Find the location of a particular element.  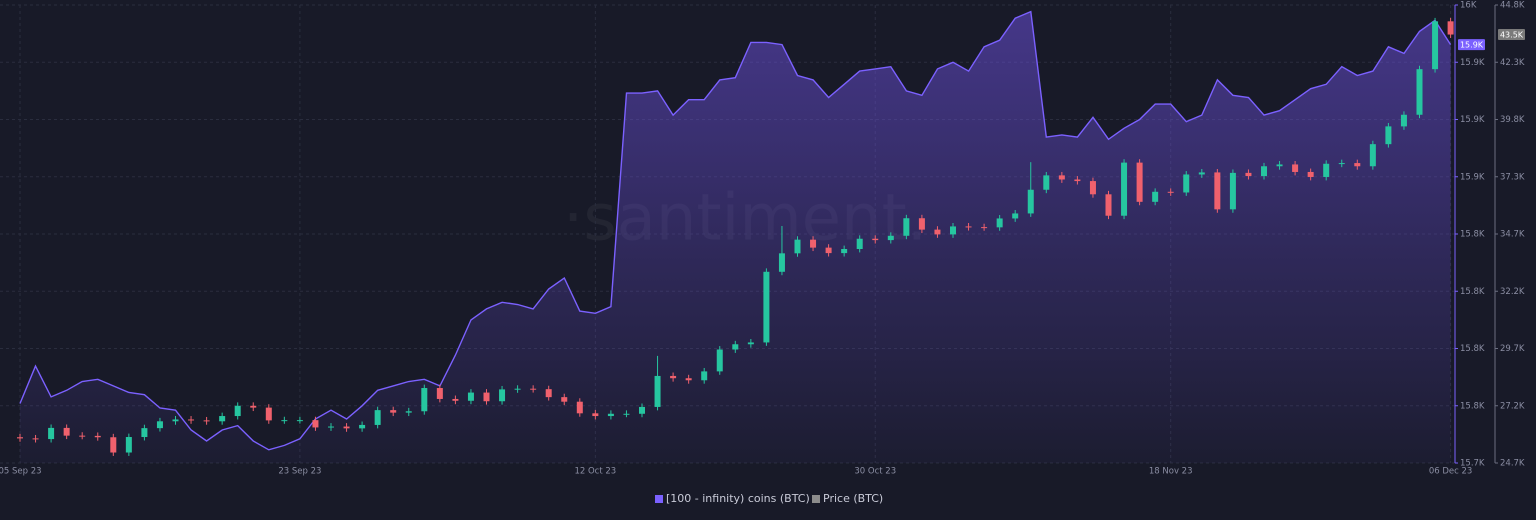

x-tick-label: 18 Nov 23 is located at coordinates (1171, 472).